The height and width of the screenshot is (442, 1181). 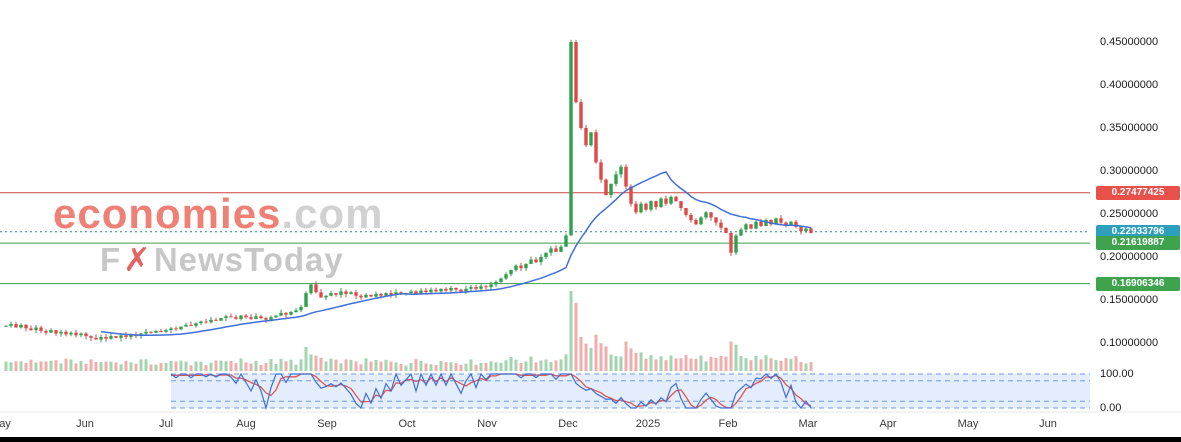 I want to click on watermark-f-text: F, so click(x=111, y=259).